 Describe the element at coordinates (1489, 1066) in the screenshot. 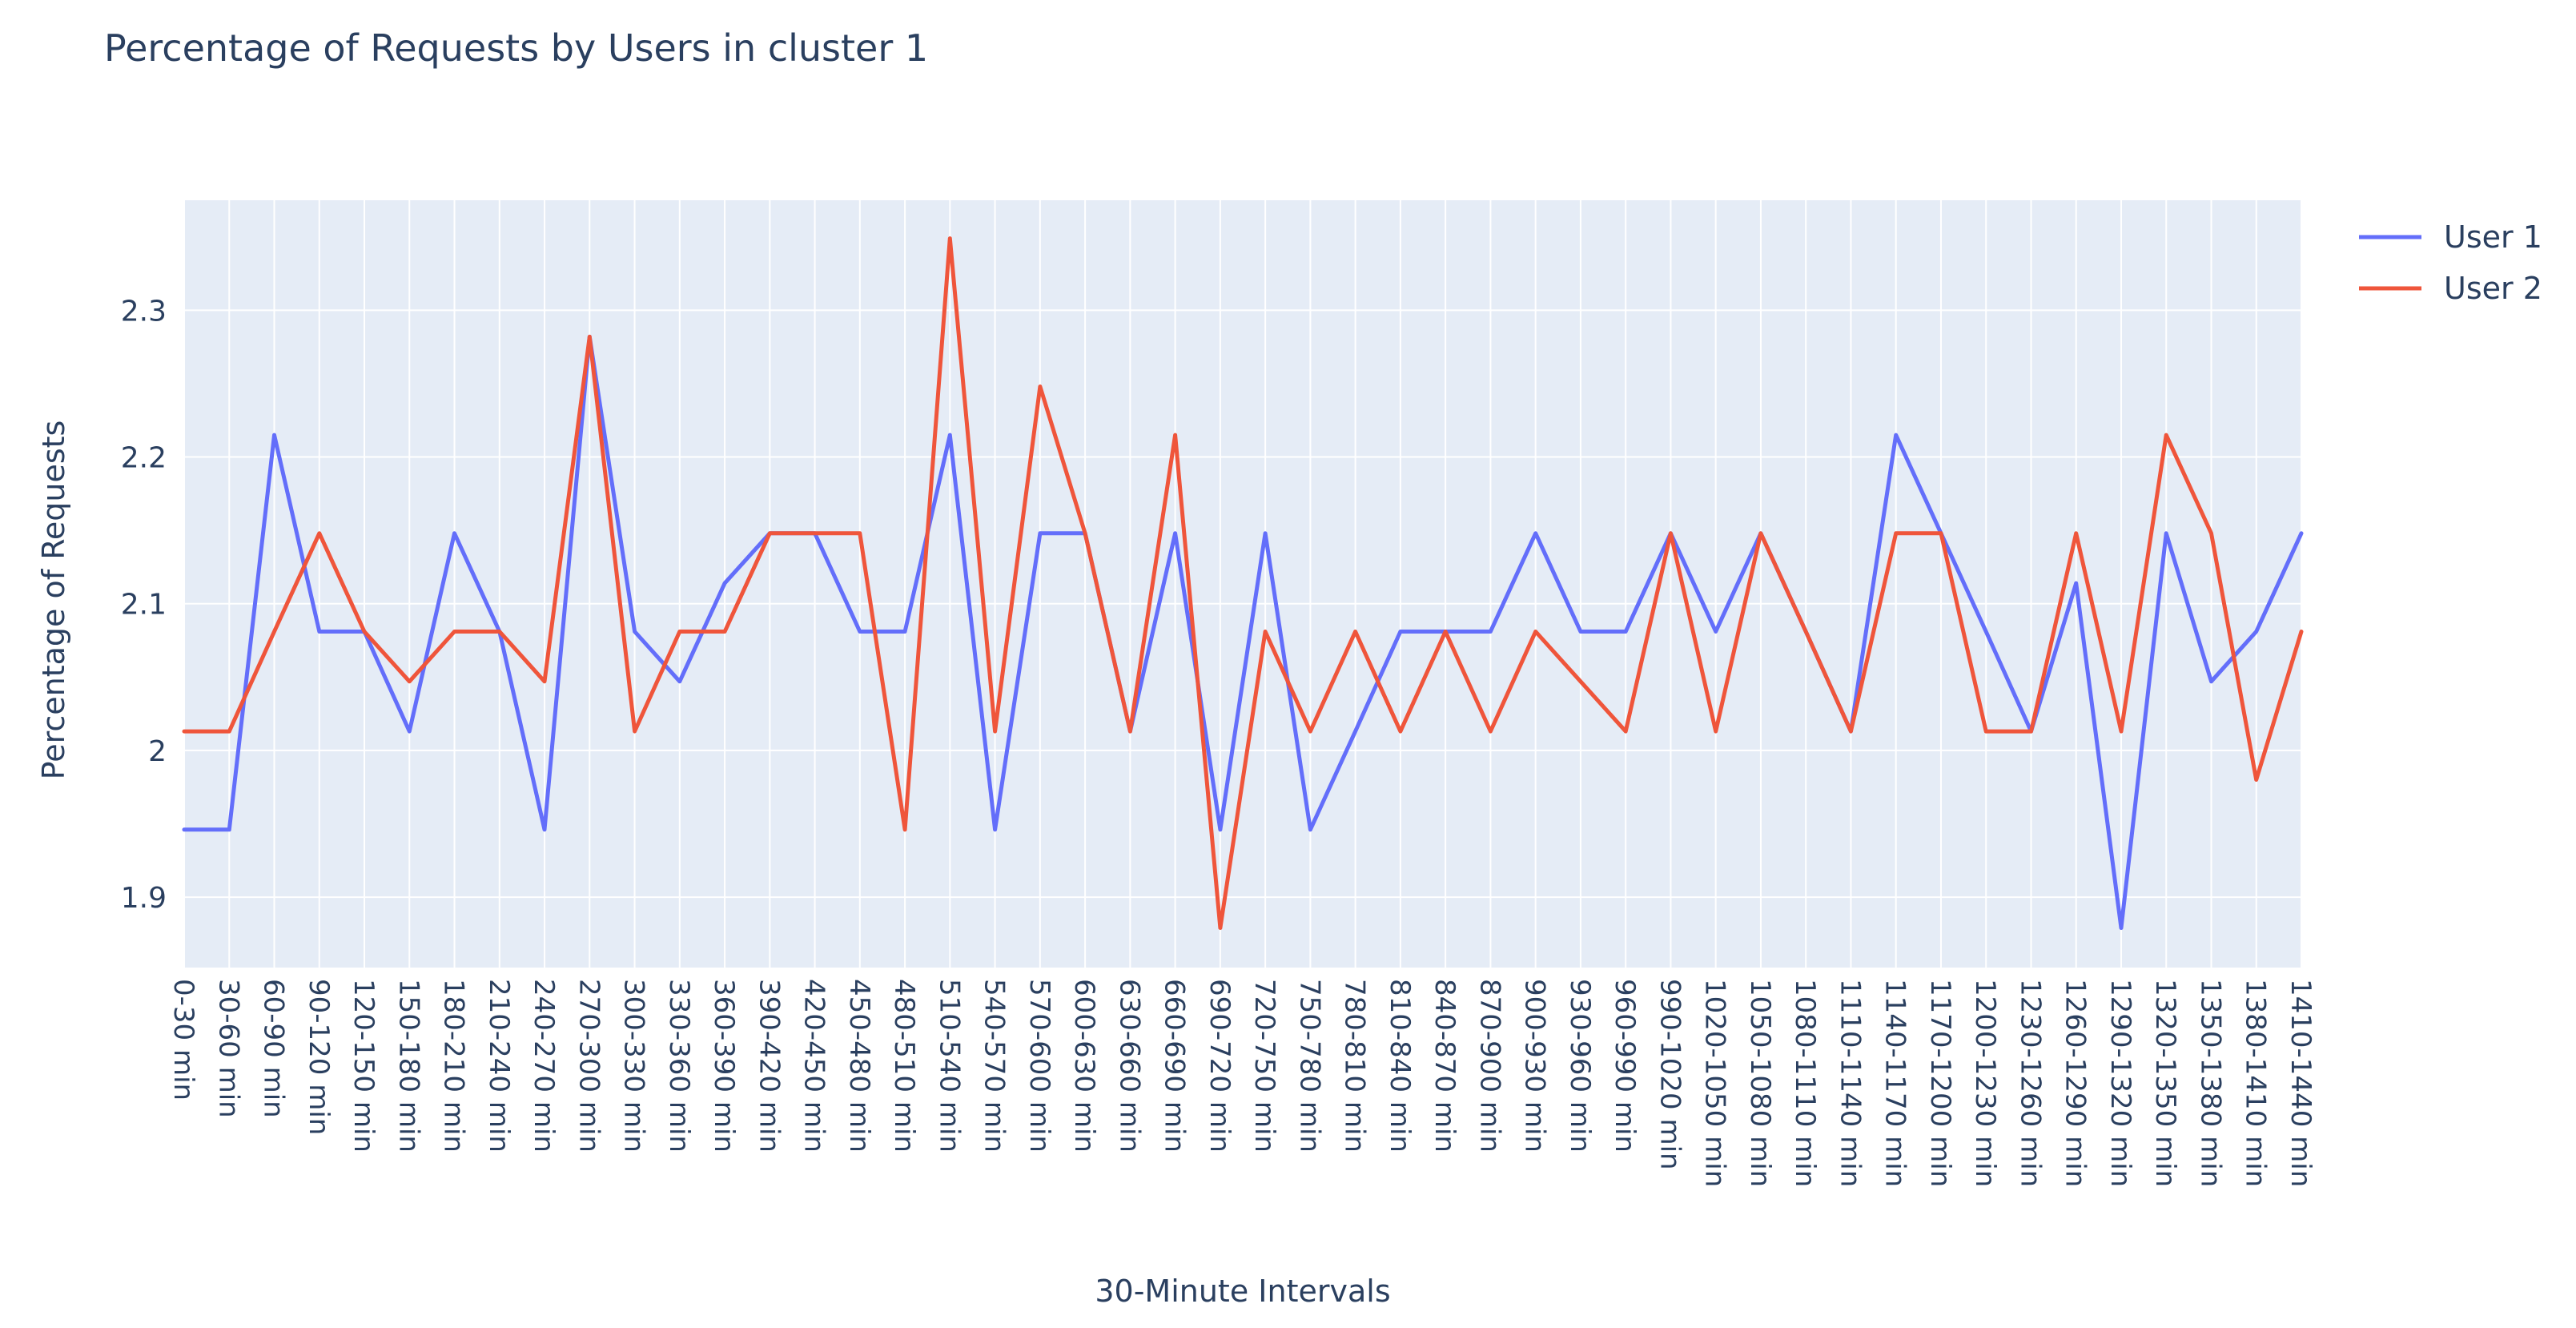

I see `x-tick-label: 870-900 min` at that location.